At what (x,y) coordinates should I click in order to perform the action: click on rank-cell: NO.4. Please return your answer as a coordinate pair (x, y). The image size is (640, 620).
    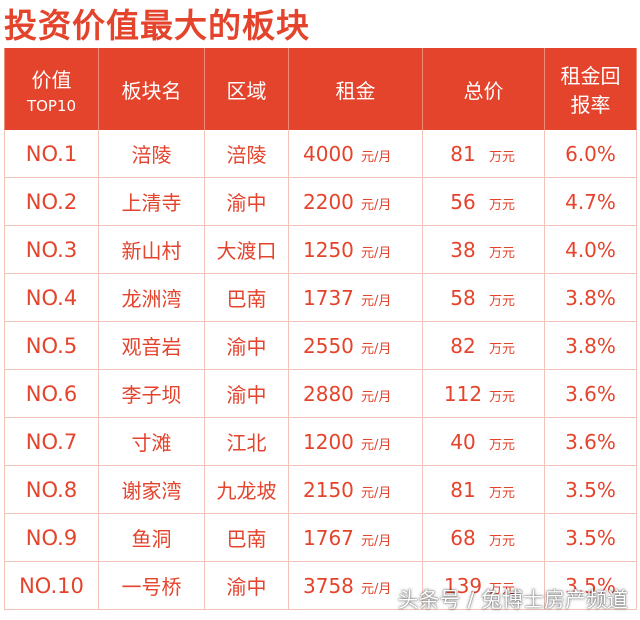
    Looking at the image, I should click on (51, 297).